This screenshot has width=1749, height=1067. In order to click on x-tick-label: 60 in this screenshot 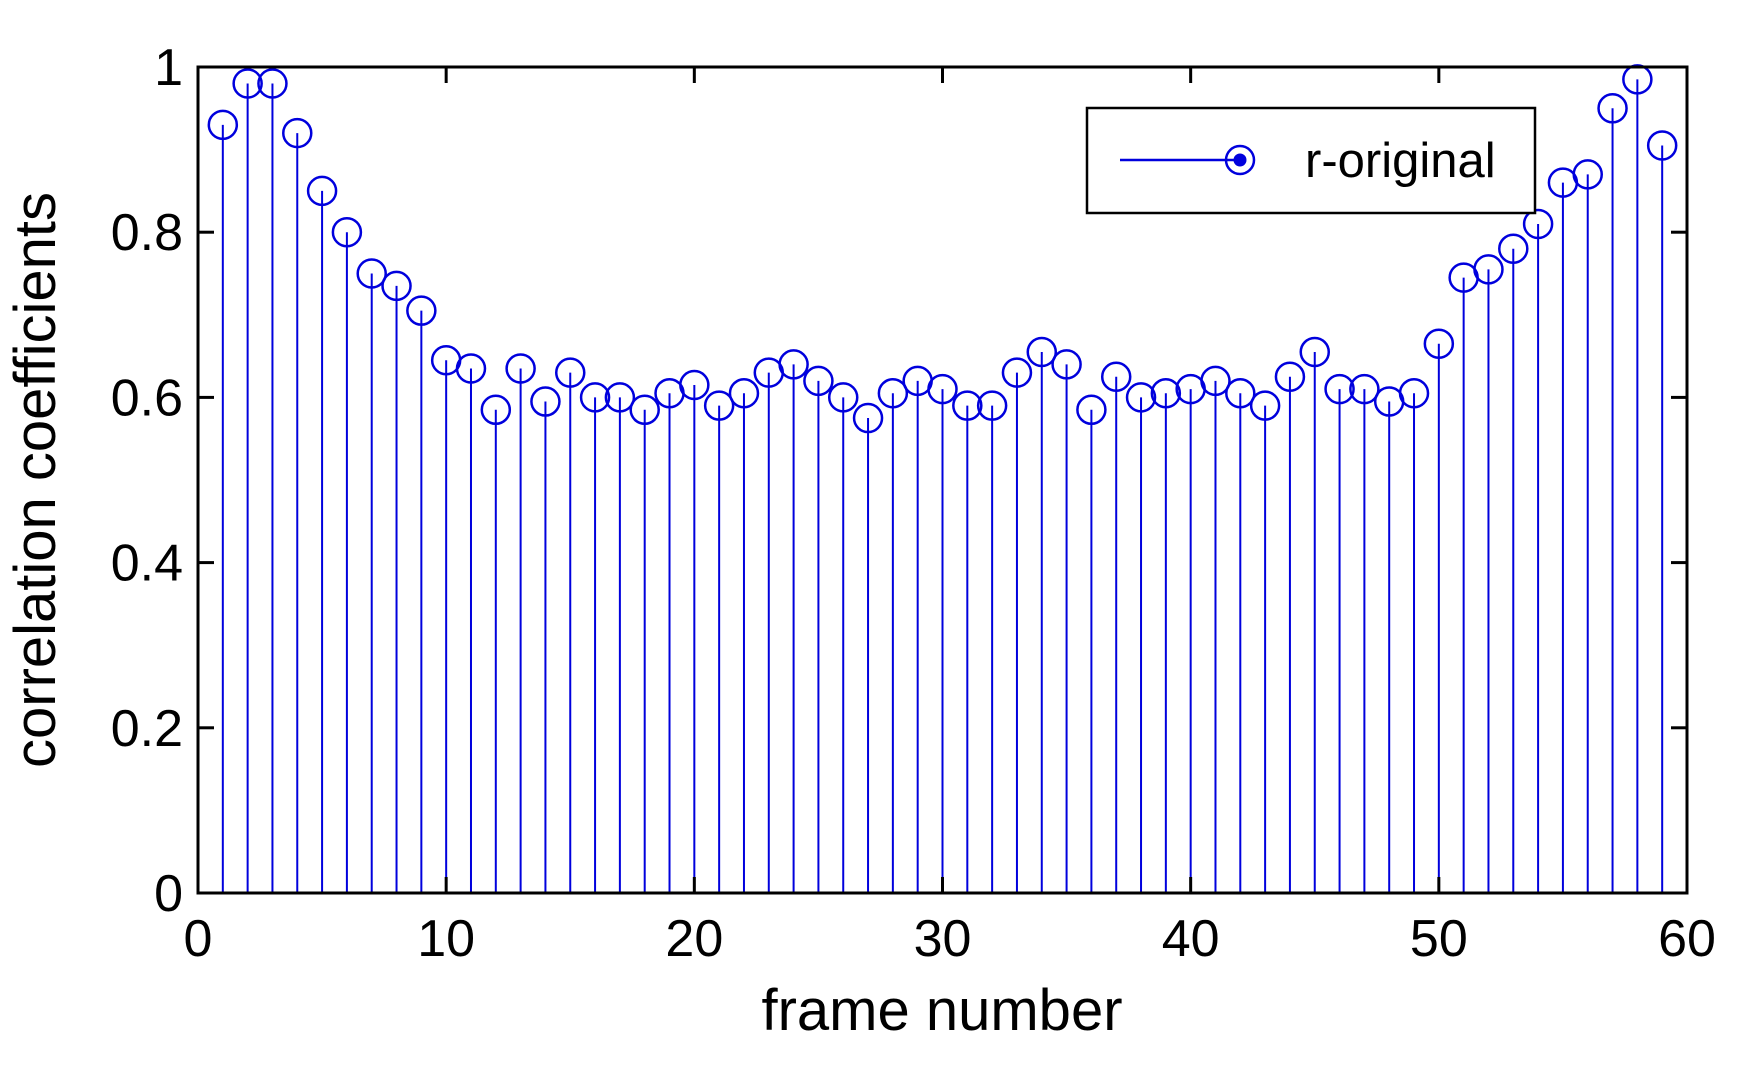, I will do `click(1687, 939)`.